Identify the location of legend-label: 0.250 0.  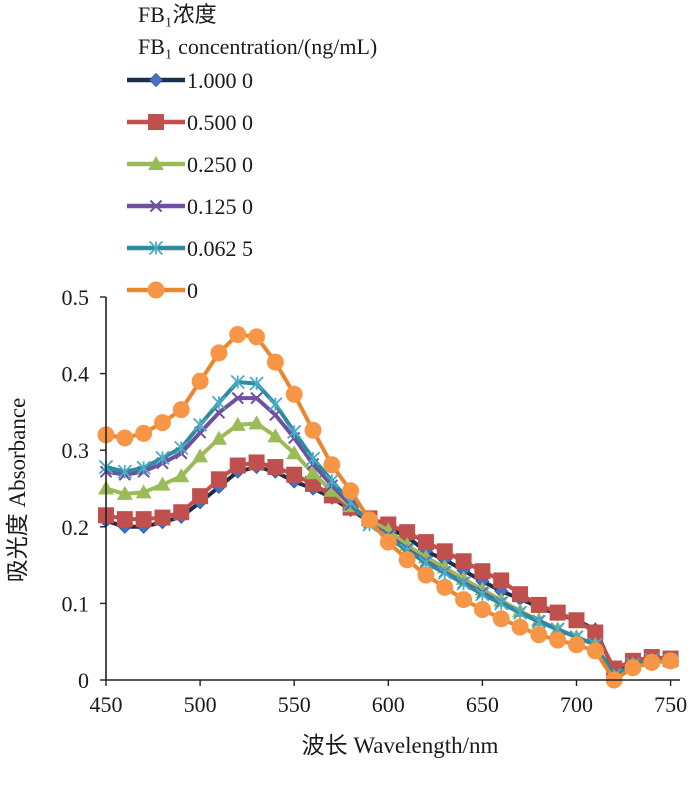
(220, 164).